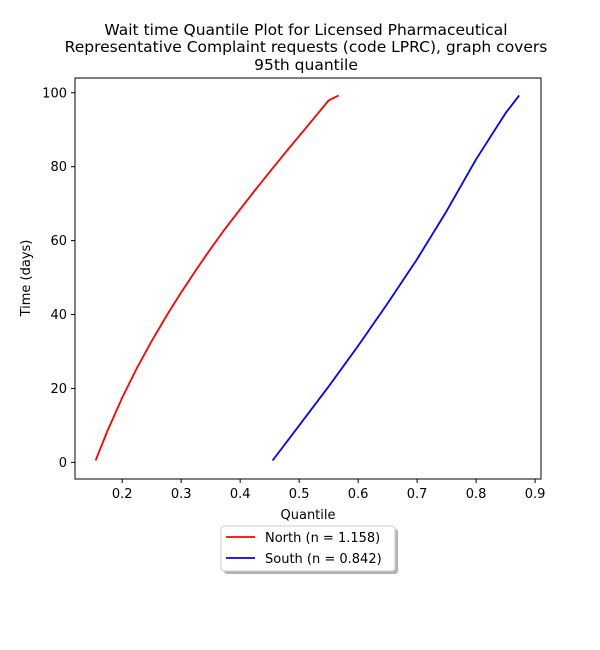 This screenshot has height=650, width=600. What do you see at coordinates (58, 278) in the screenshot?
I see `y-axis: 0 20 40 60 80 100` at bounding box center [58, 278].